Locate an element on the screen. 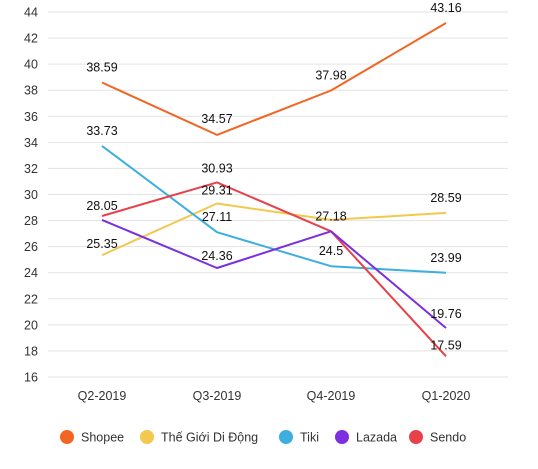 The image size is (538, 469). y-axis-ticks: 16 18 20 22 24 26 28 30 32 34 36 38 40 42 44 is located at coordinates (31, 195).